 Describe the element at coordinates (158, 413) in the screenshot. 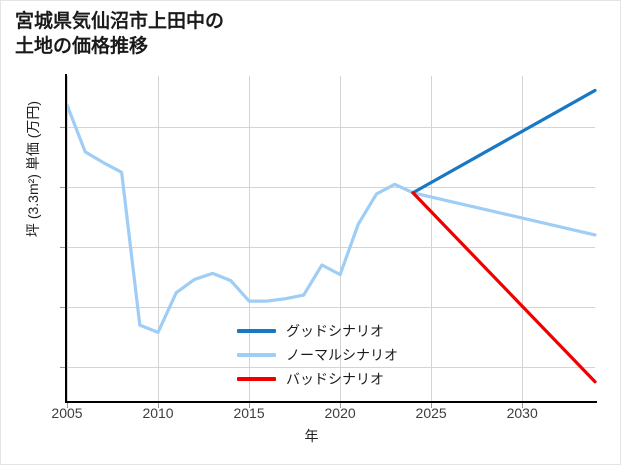

I see `x-tick-label: 2010` at that location.